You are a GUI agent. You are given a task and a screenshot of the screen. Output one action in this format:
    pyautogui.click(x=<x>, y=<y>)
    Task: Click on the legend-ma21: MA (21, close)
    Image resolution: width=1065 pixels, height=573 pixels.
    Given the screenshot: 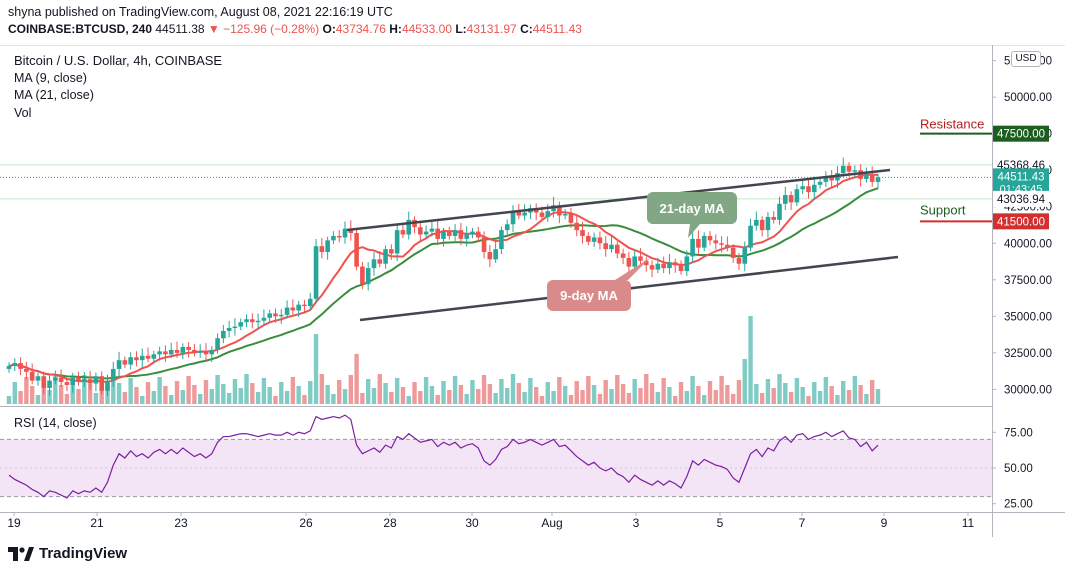 What is the action you would take?
    pyautogui.click(x=54, y=95)
    